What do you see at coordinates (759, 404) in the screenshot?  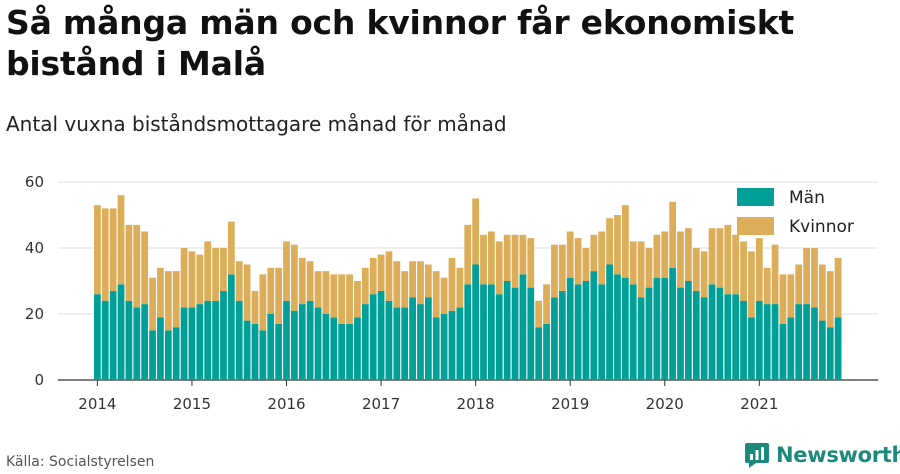 I see `x-tick-label: 2021` at bounding box center [759, 404].